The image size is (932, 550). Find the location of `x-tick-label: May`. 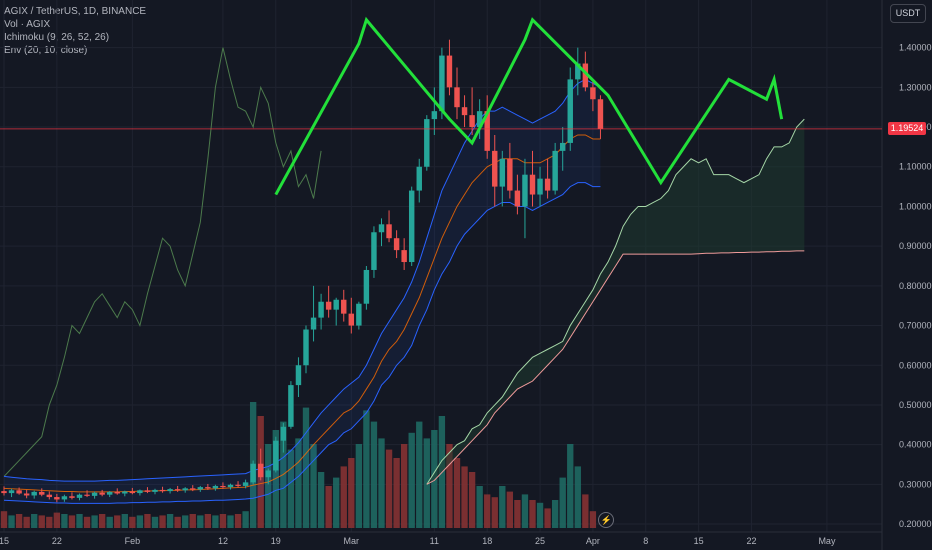

x-tick-label: May is located at coordinates (827, 541).